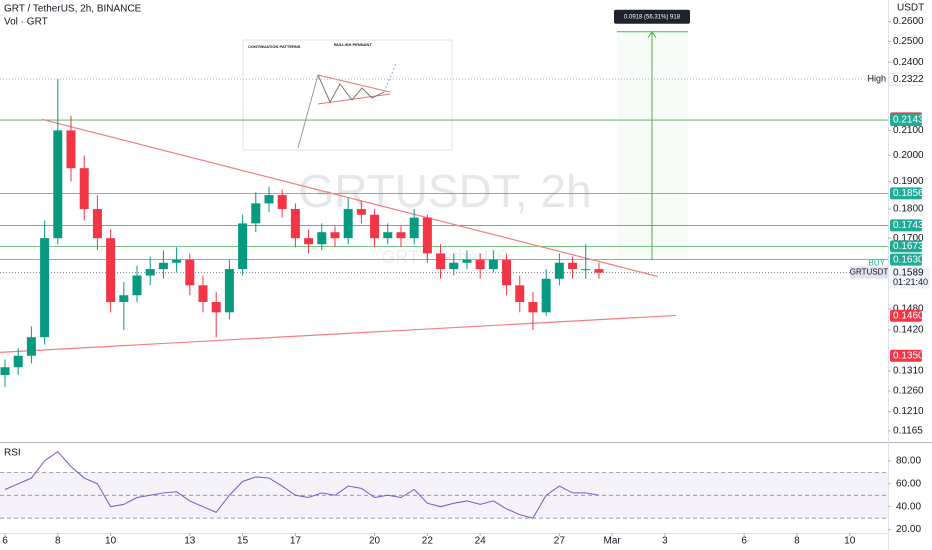 The image size is (932, 550). I want to click on current-label: 0.1589, so click(908, 272).